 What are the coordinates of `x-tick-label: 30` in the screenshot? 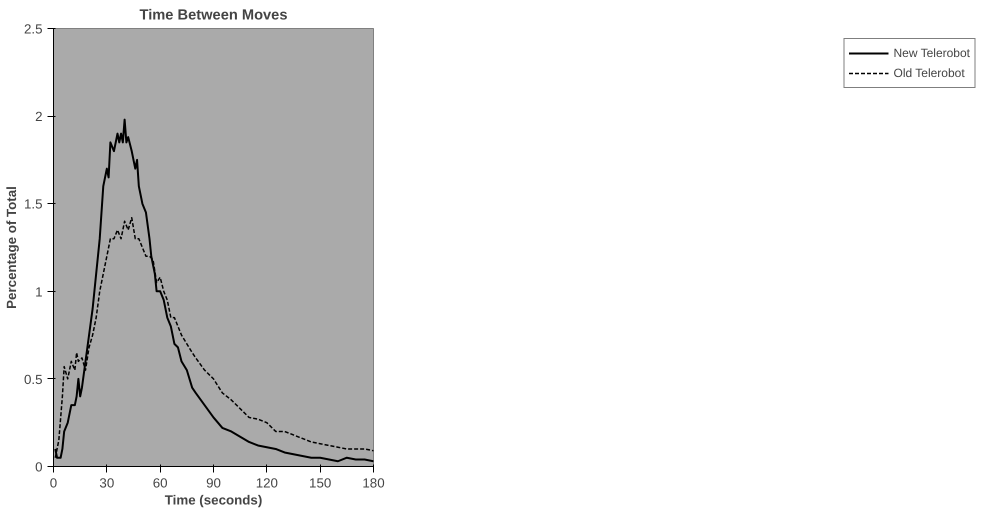 It's located at (106, 483).